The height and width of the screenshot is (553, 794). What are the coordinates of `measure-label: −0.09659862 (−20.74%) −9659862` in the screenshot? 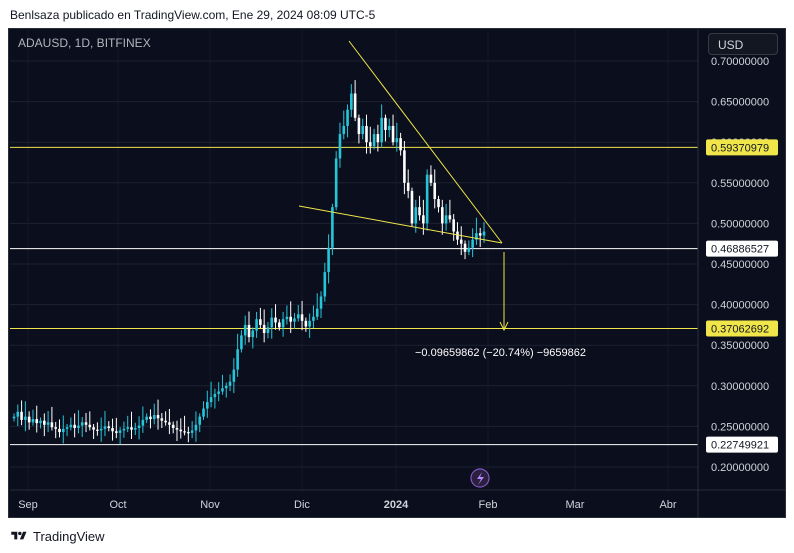 It's located at (500, 353).